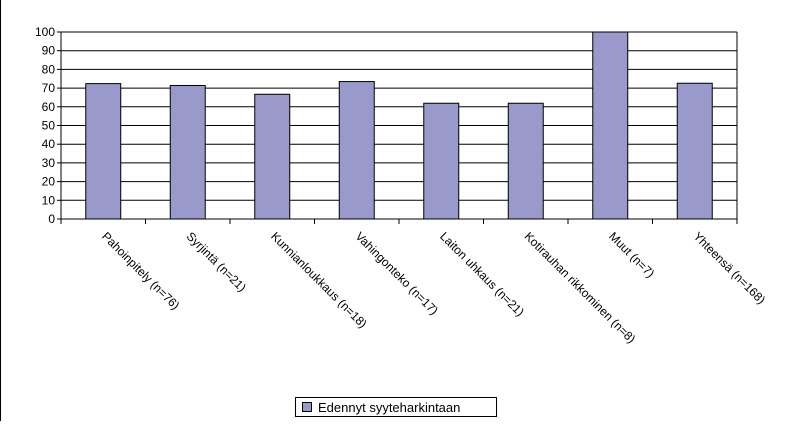 Image resolution: width=809 pixels, height=426 pixels. What do you see at coordinates (49, 51) in the screenshot?
I see `y-tick-label: 90` at bounding box center [49, 51].